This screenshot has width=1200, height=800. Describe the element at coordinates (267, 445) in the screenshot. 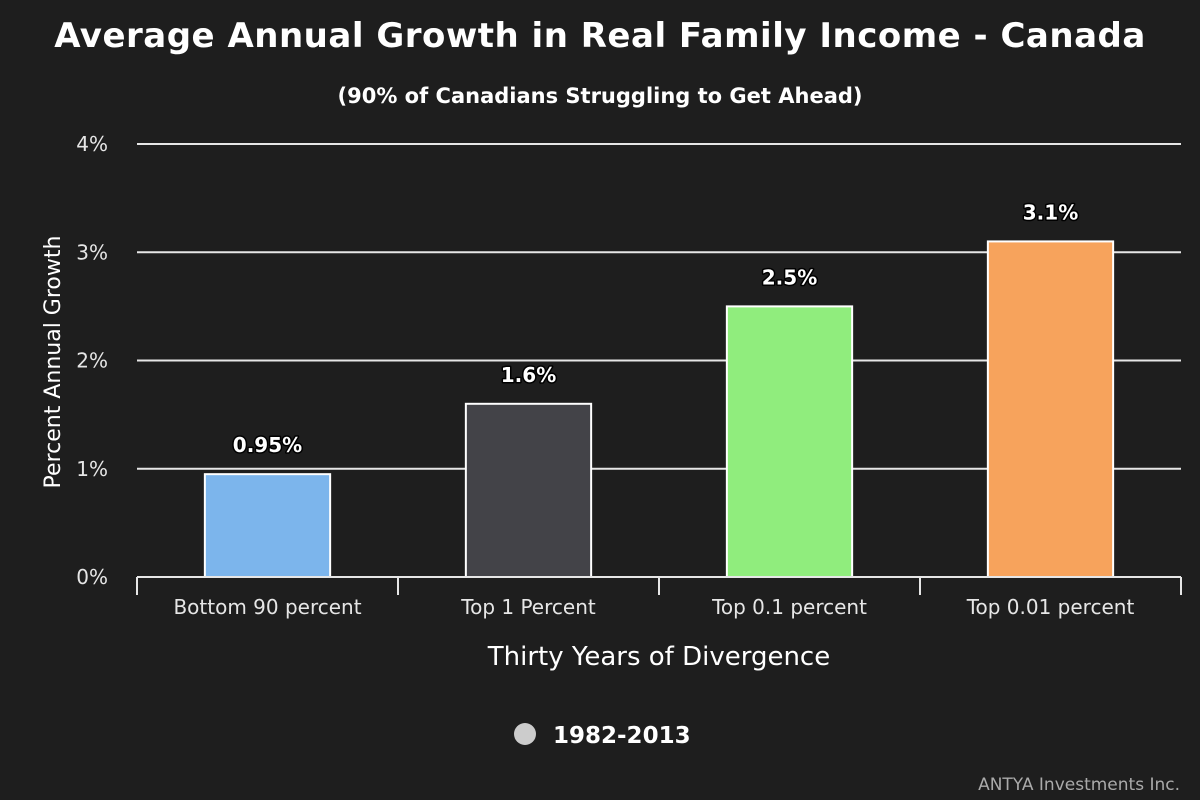

I see `data-label: 0.95%` at that location.